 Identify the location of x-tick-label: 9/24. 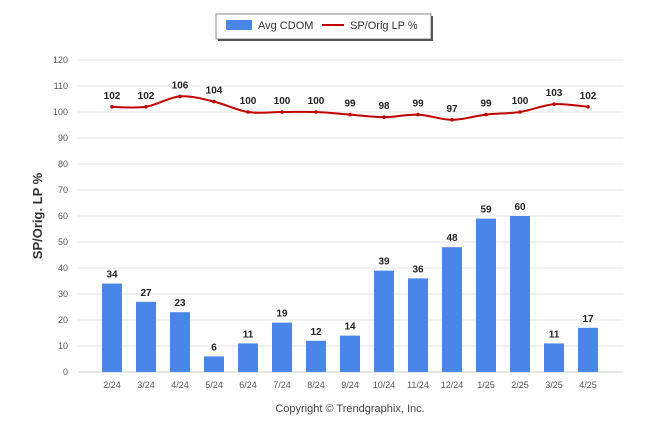
(350, 385).